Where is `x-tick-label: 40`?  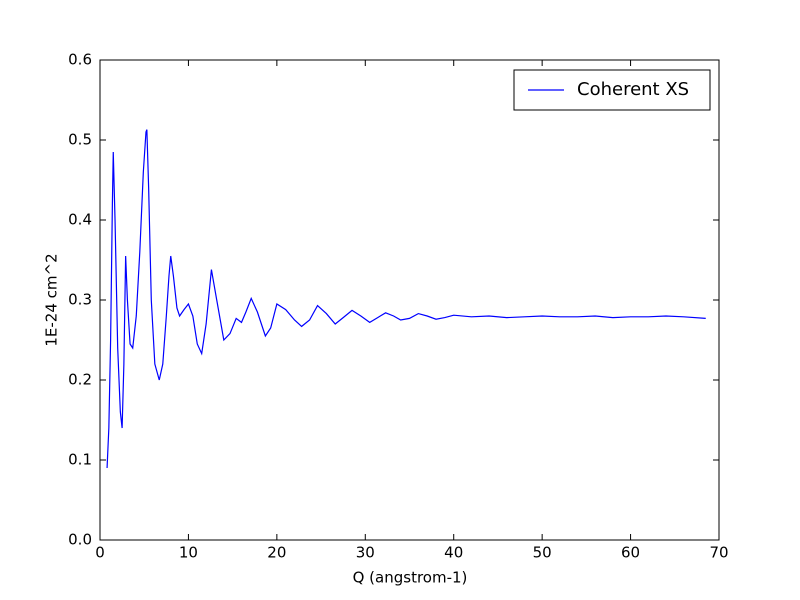 x-tick-label: 40 is located at coordinates (453, 553).